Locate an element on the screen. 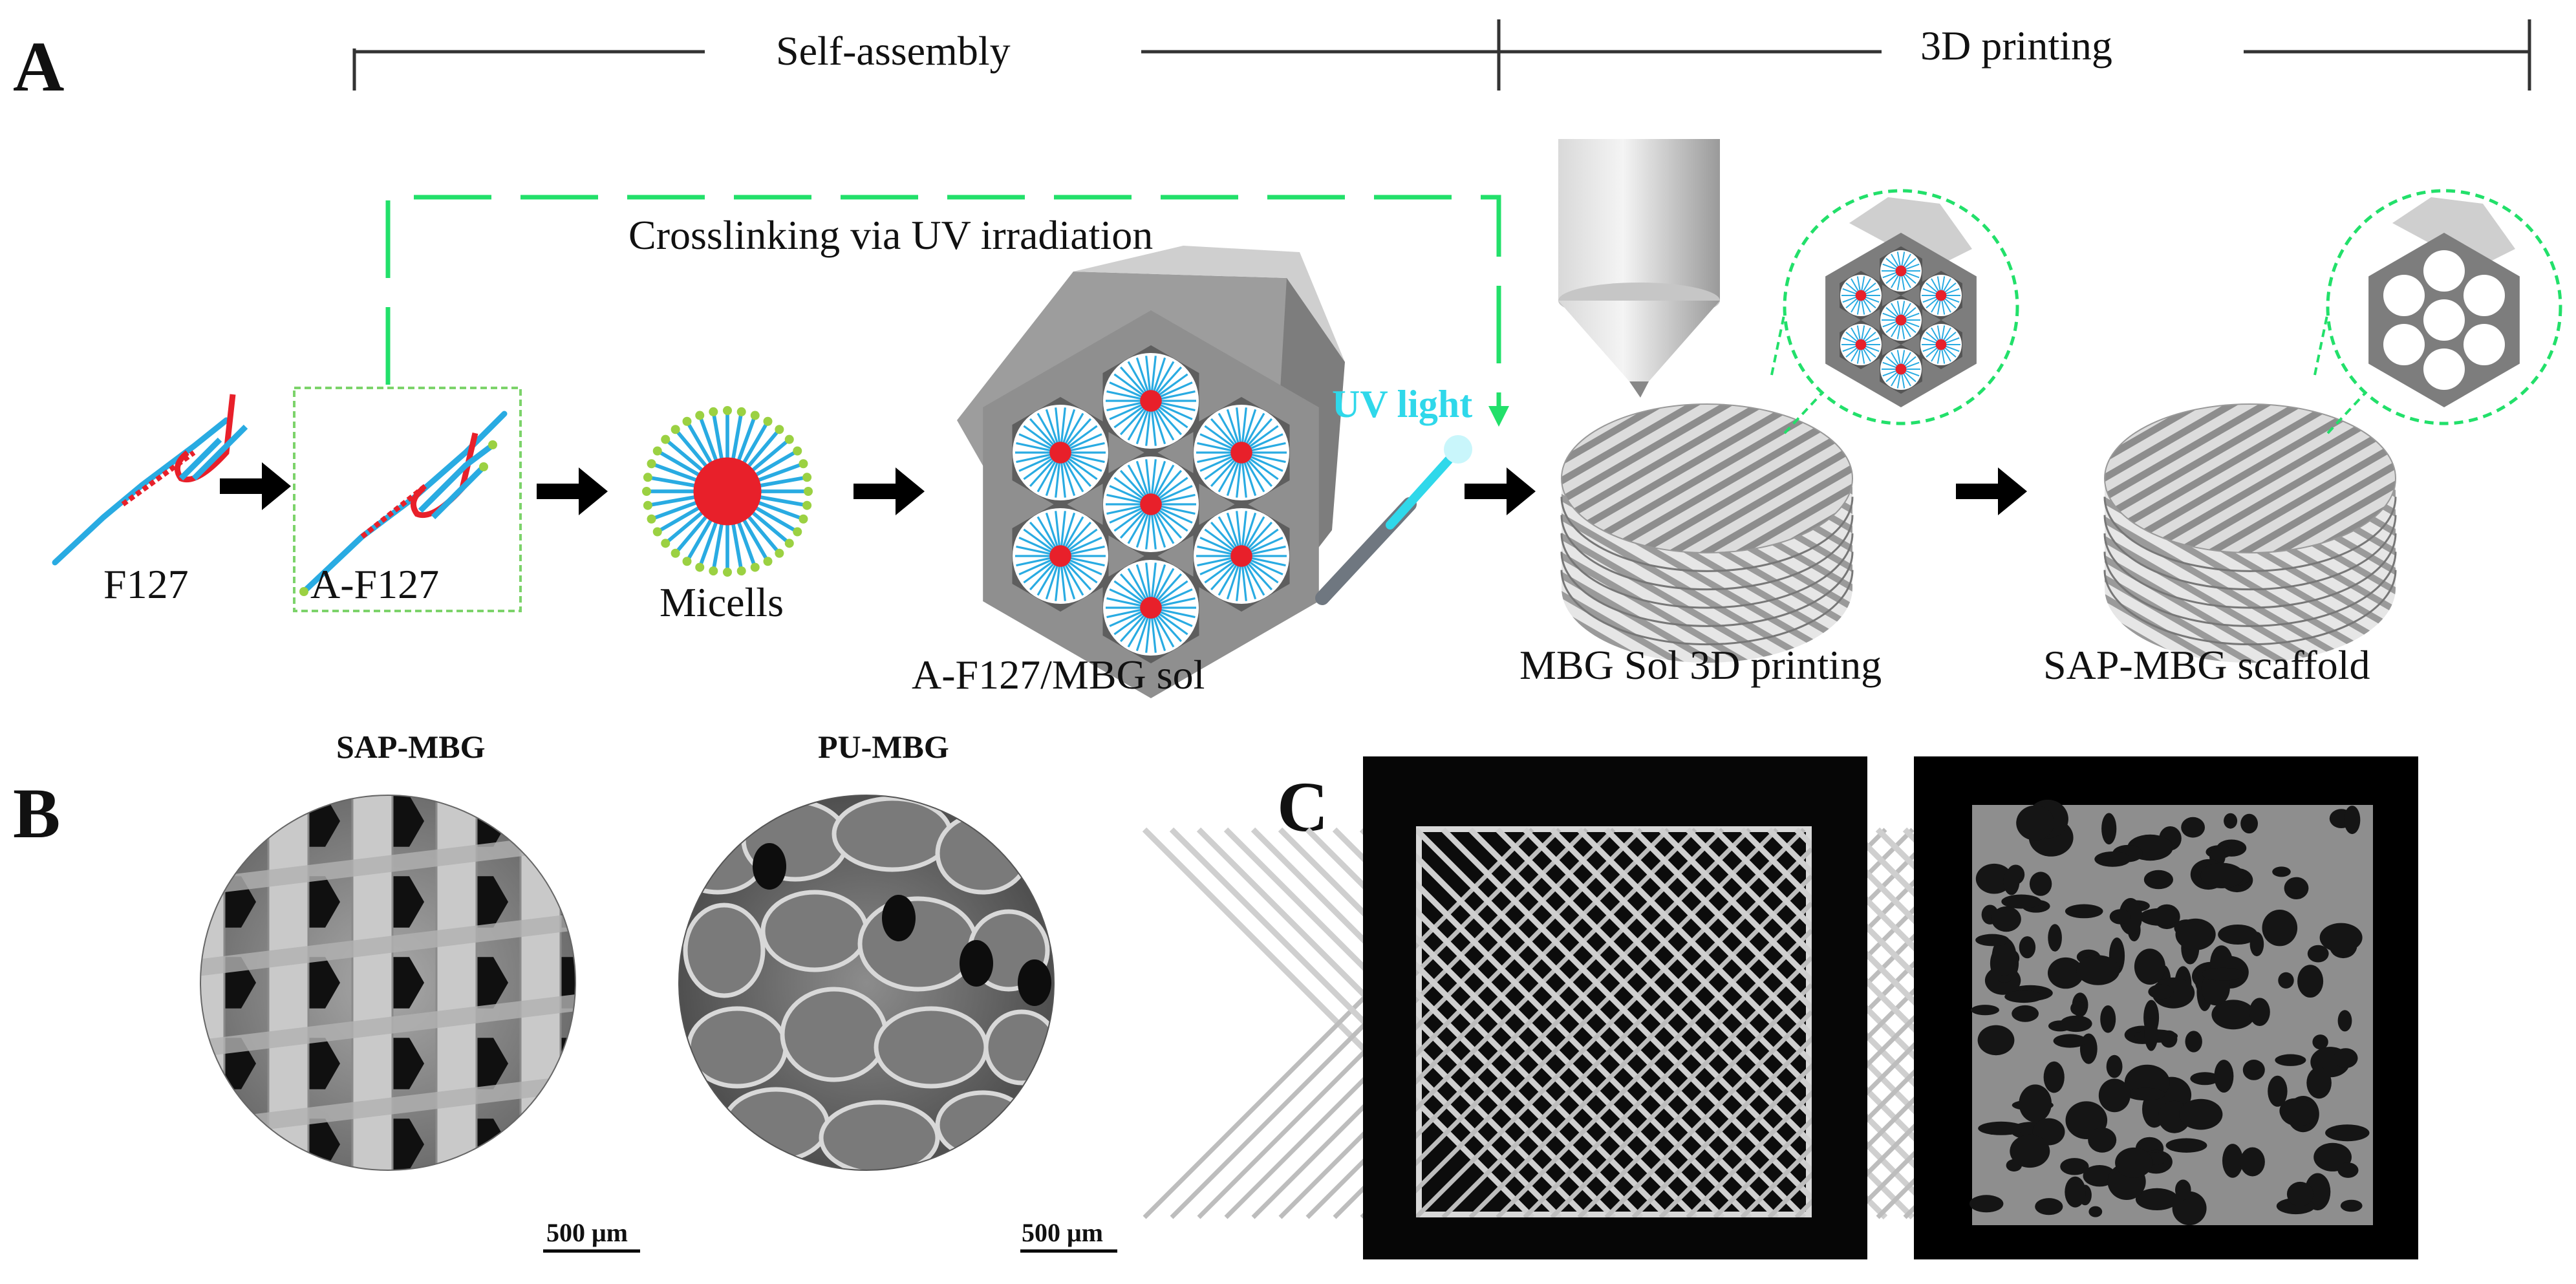  micelle-core is located at coordinates (727, 491).